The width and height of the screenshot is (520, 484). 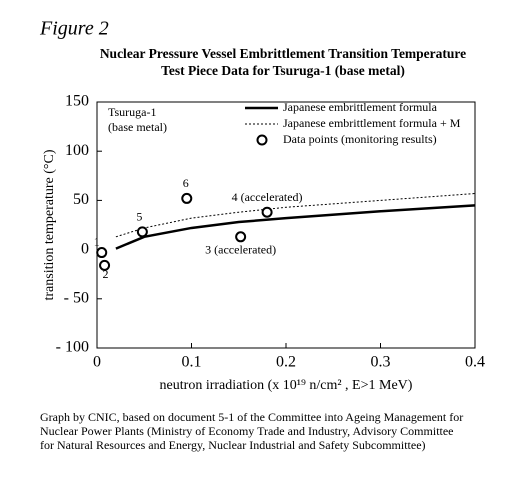 I want to click on inset-title: Tsuruga-1, so click(x=132, y=112).